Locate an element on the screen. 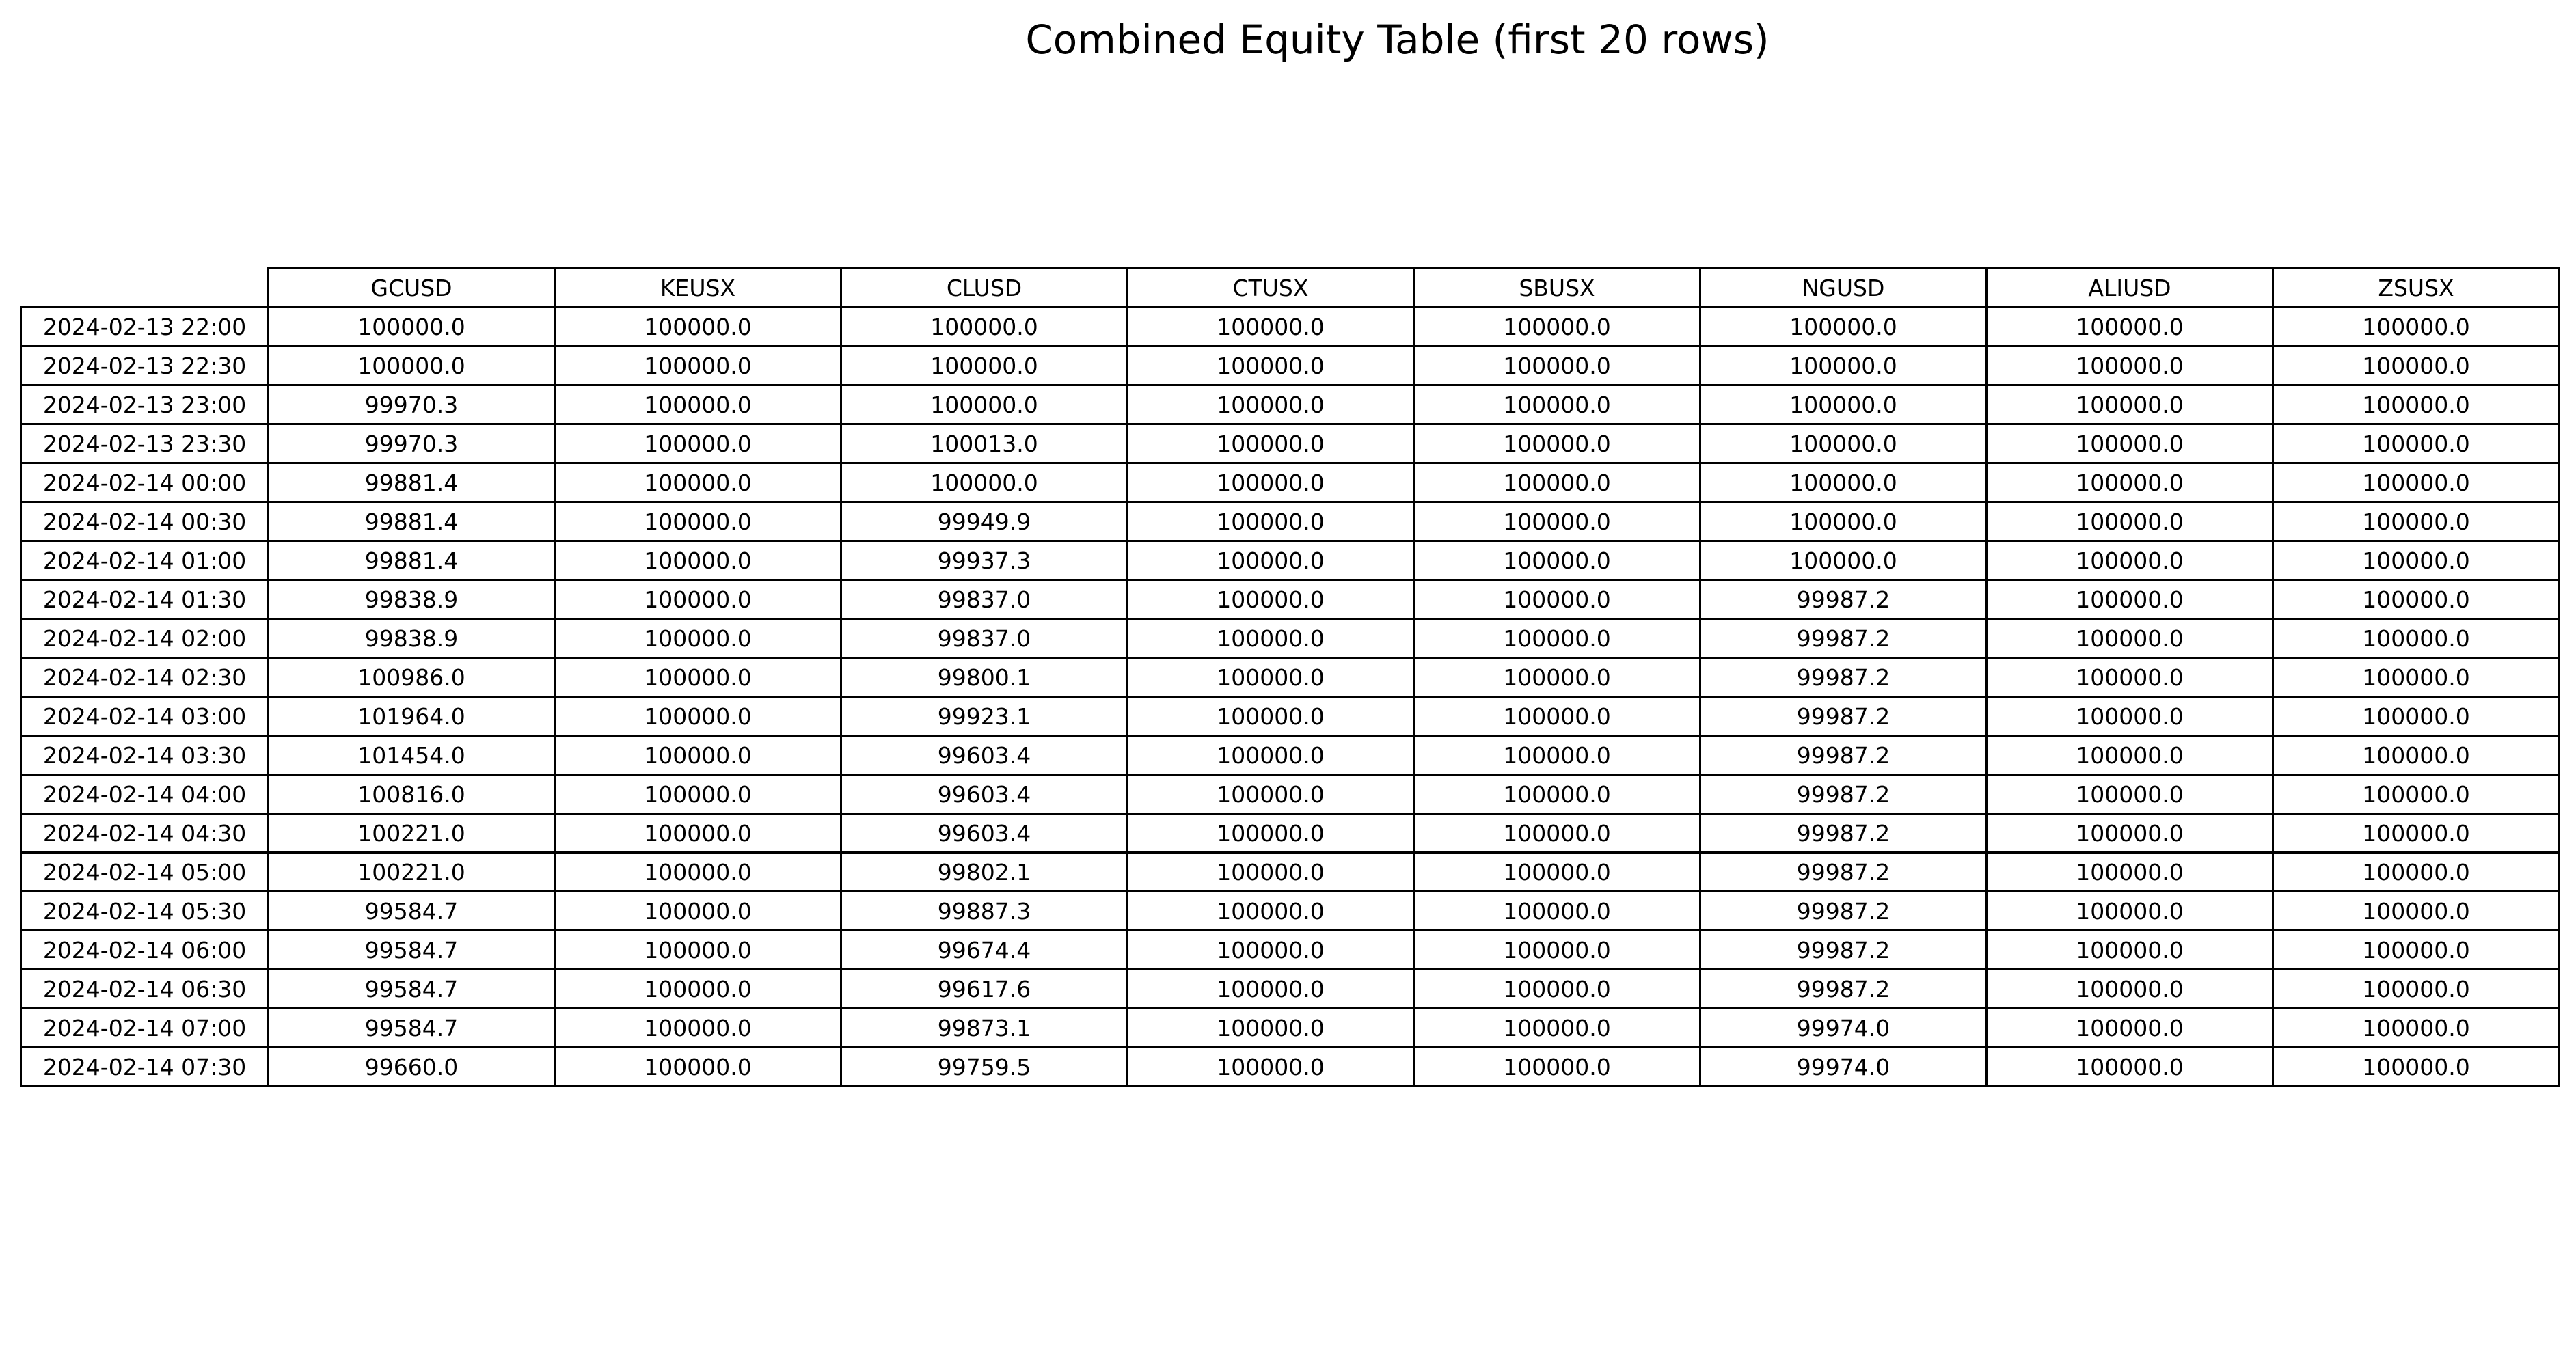 This screenshot has width=2576, height=1351. row-index-cell: 2024-02-14 04:30 is located at coordinates (145, 834).